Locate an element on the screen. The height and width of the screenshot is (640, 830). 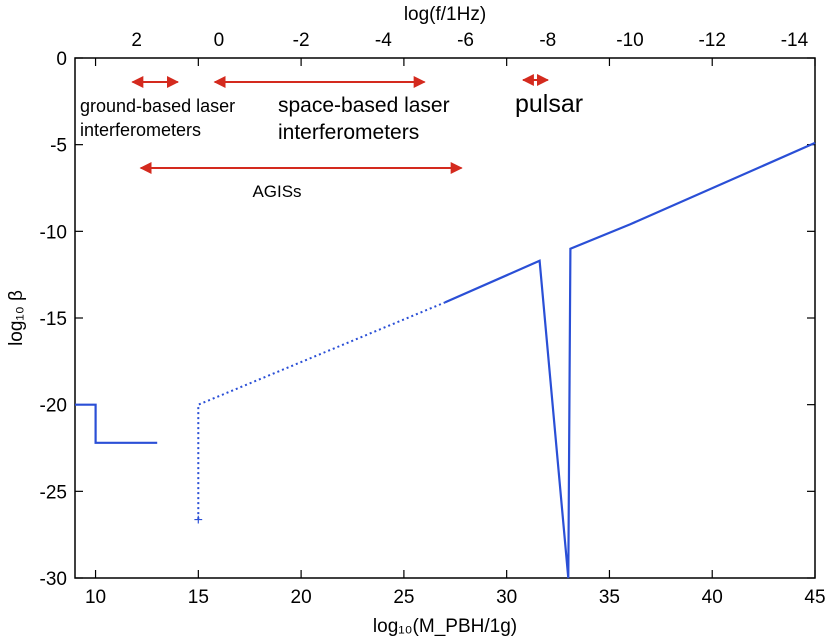
y-tick-label: -25 is located at coordinates (53, 492).